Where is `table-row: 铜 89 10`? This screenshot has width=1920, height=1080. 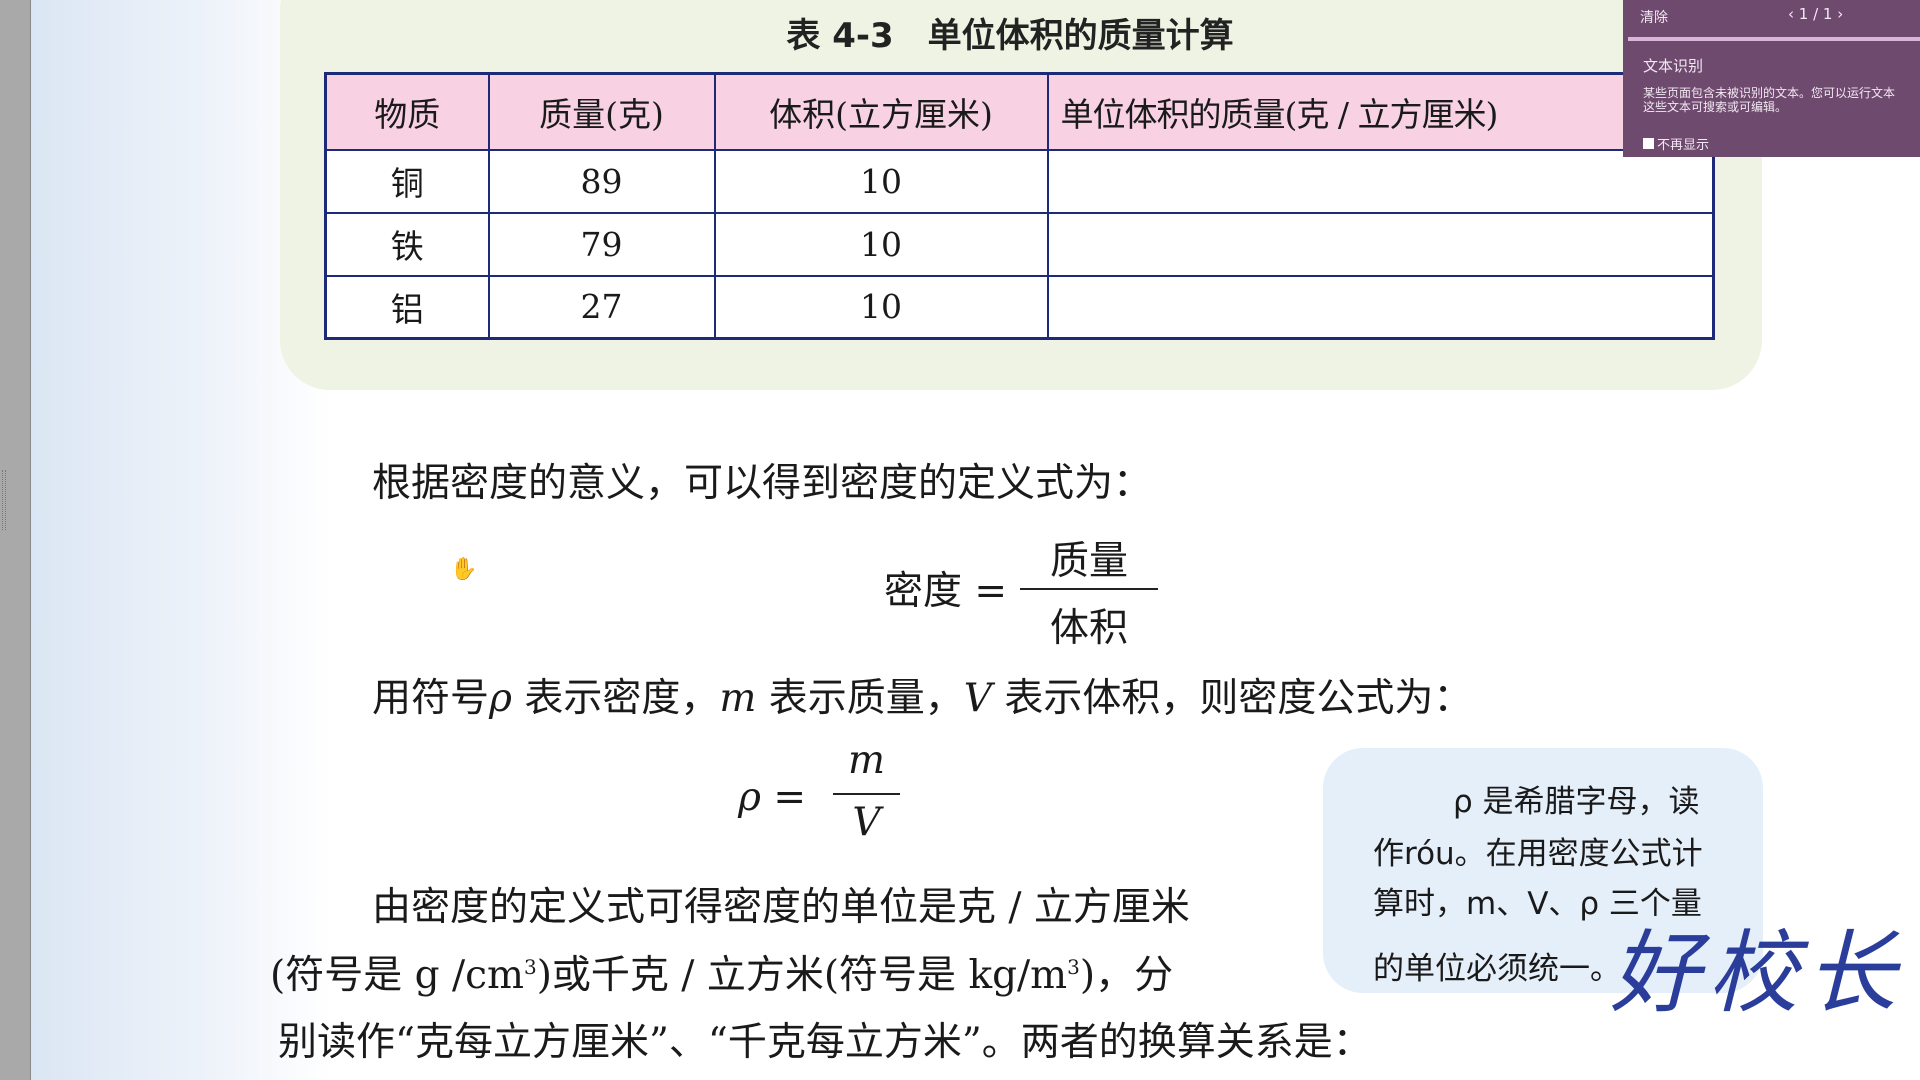 table-row: 铜 89 10 is located at coordinates (1019, 181).